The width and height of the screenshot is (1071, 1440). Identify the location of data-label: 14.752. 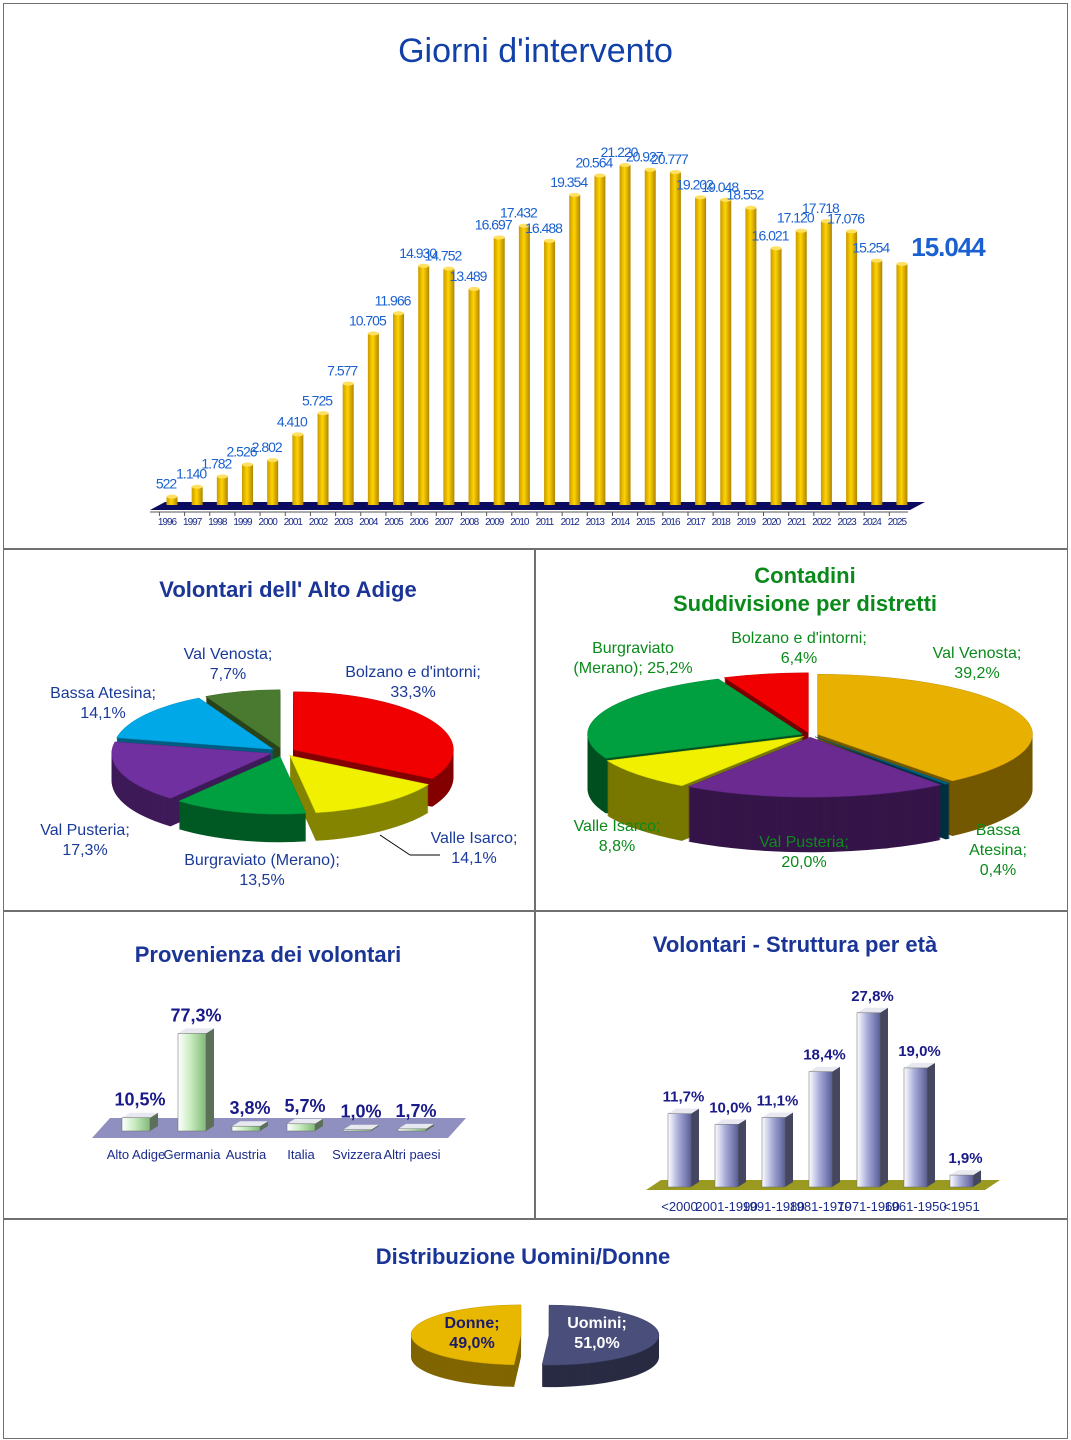
(443, 256).